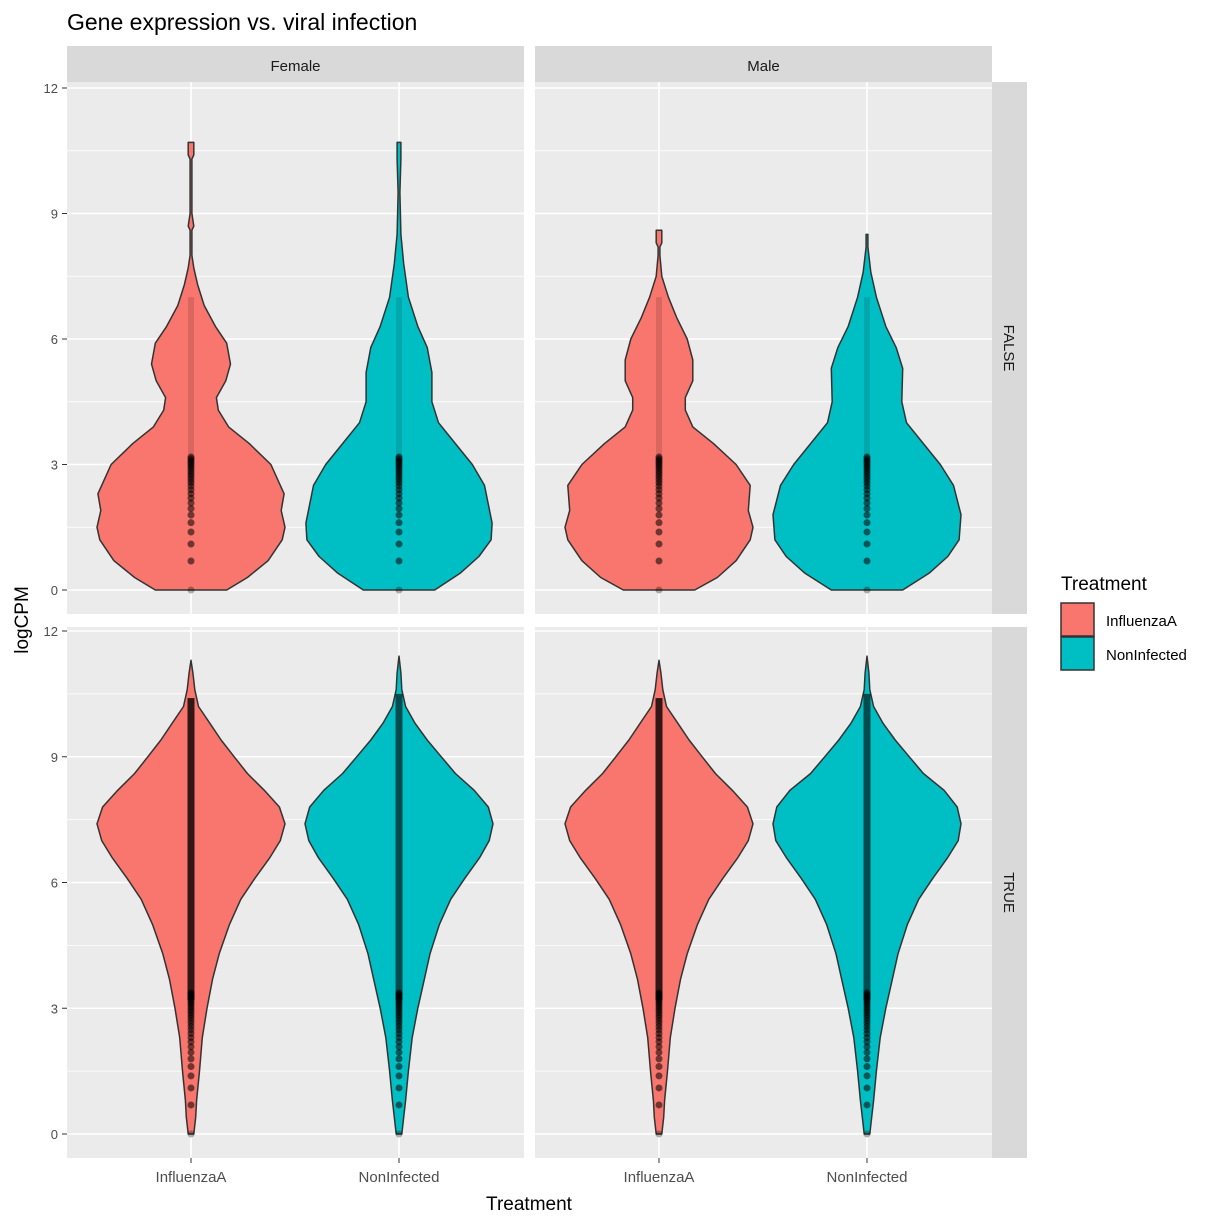 This screenshot has height=1224, width=1224. Describe the element at coordinates (1141, 621) in the screenshot. I see `legend-label-influenzaa: InfluenzaA` at that location.